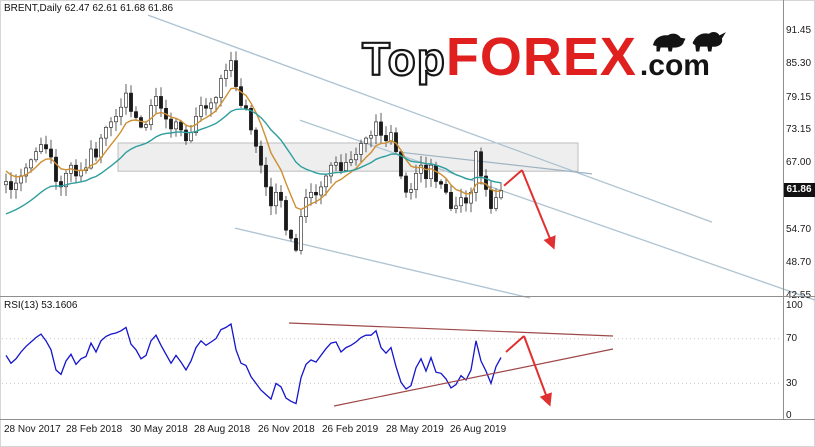  What do you see at coordinates (407, 296) in the screenshot?
I see `panel-separator` at bounding box center [407, 296].